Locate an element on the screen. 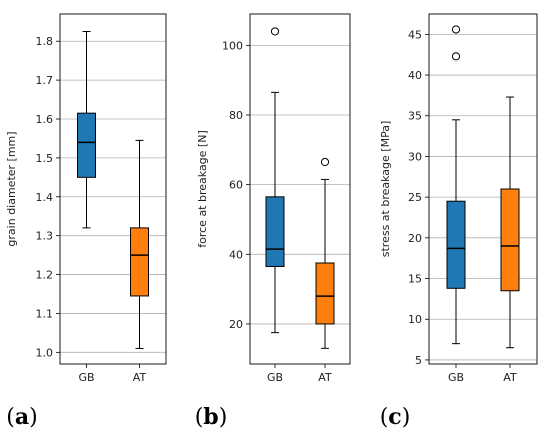 The height and width of the screenshot is (443, 550). panel-letter: b is located at coordinates (210, 417).